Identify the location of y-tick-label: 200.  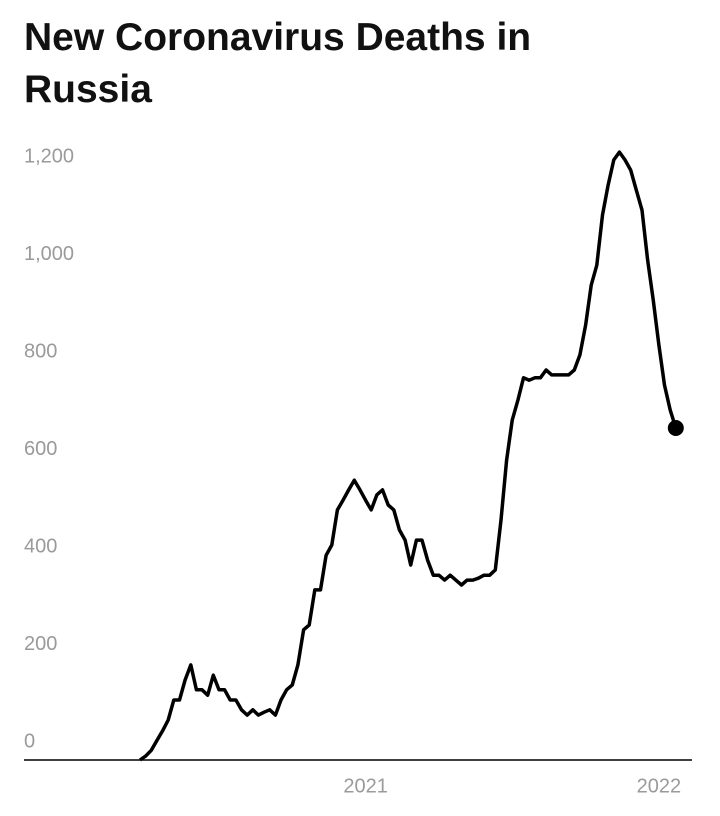
(40, 644).